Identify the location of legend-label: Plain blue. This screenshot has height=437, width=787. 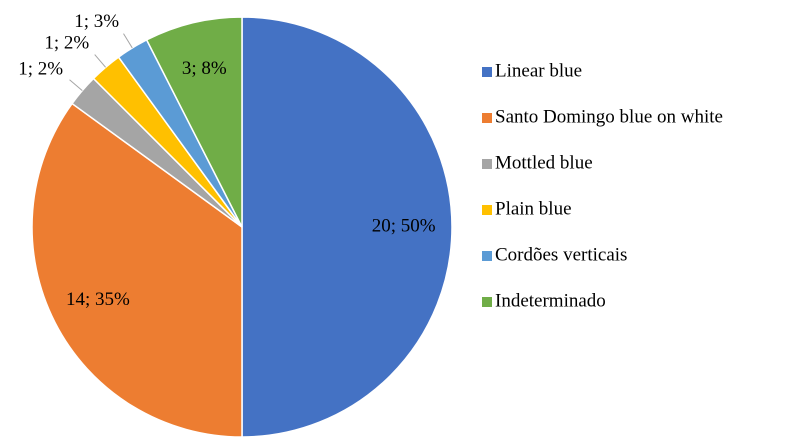
(533, 208).